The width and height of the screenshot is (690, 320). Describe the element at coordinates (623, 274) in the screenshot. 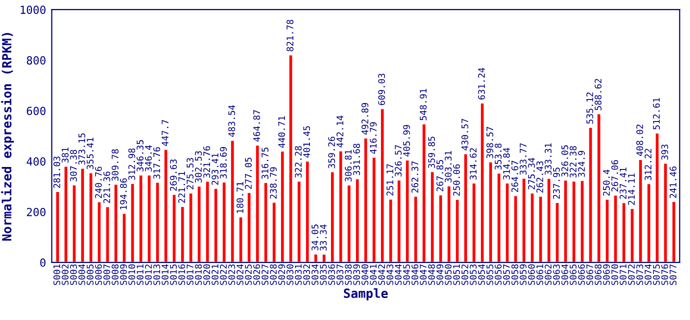

I see `x-tick-label: S071` at that location.